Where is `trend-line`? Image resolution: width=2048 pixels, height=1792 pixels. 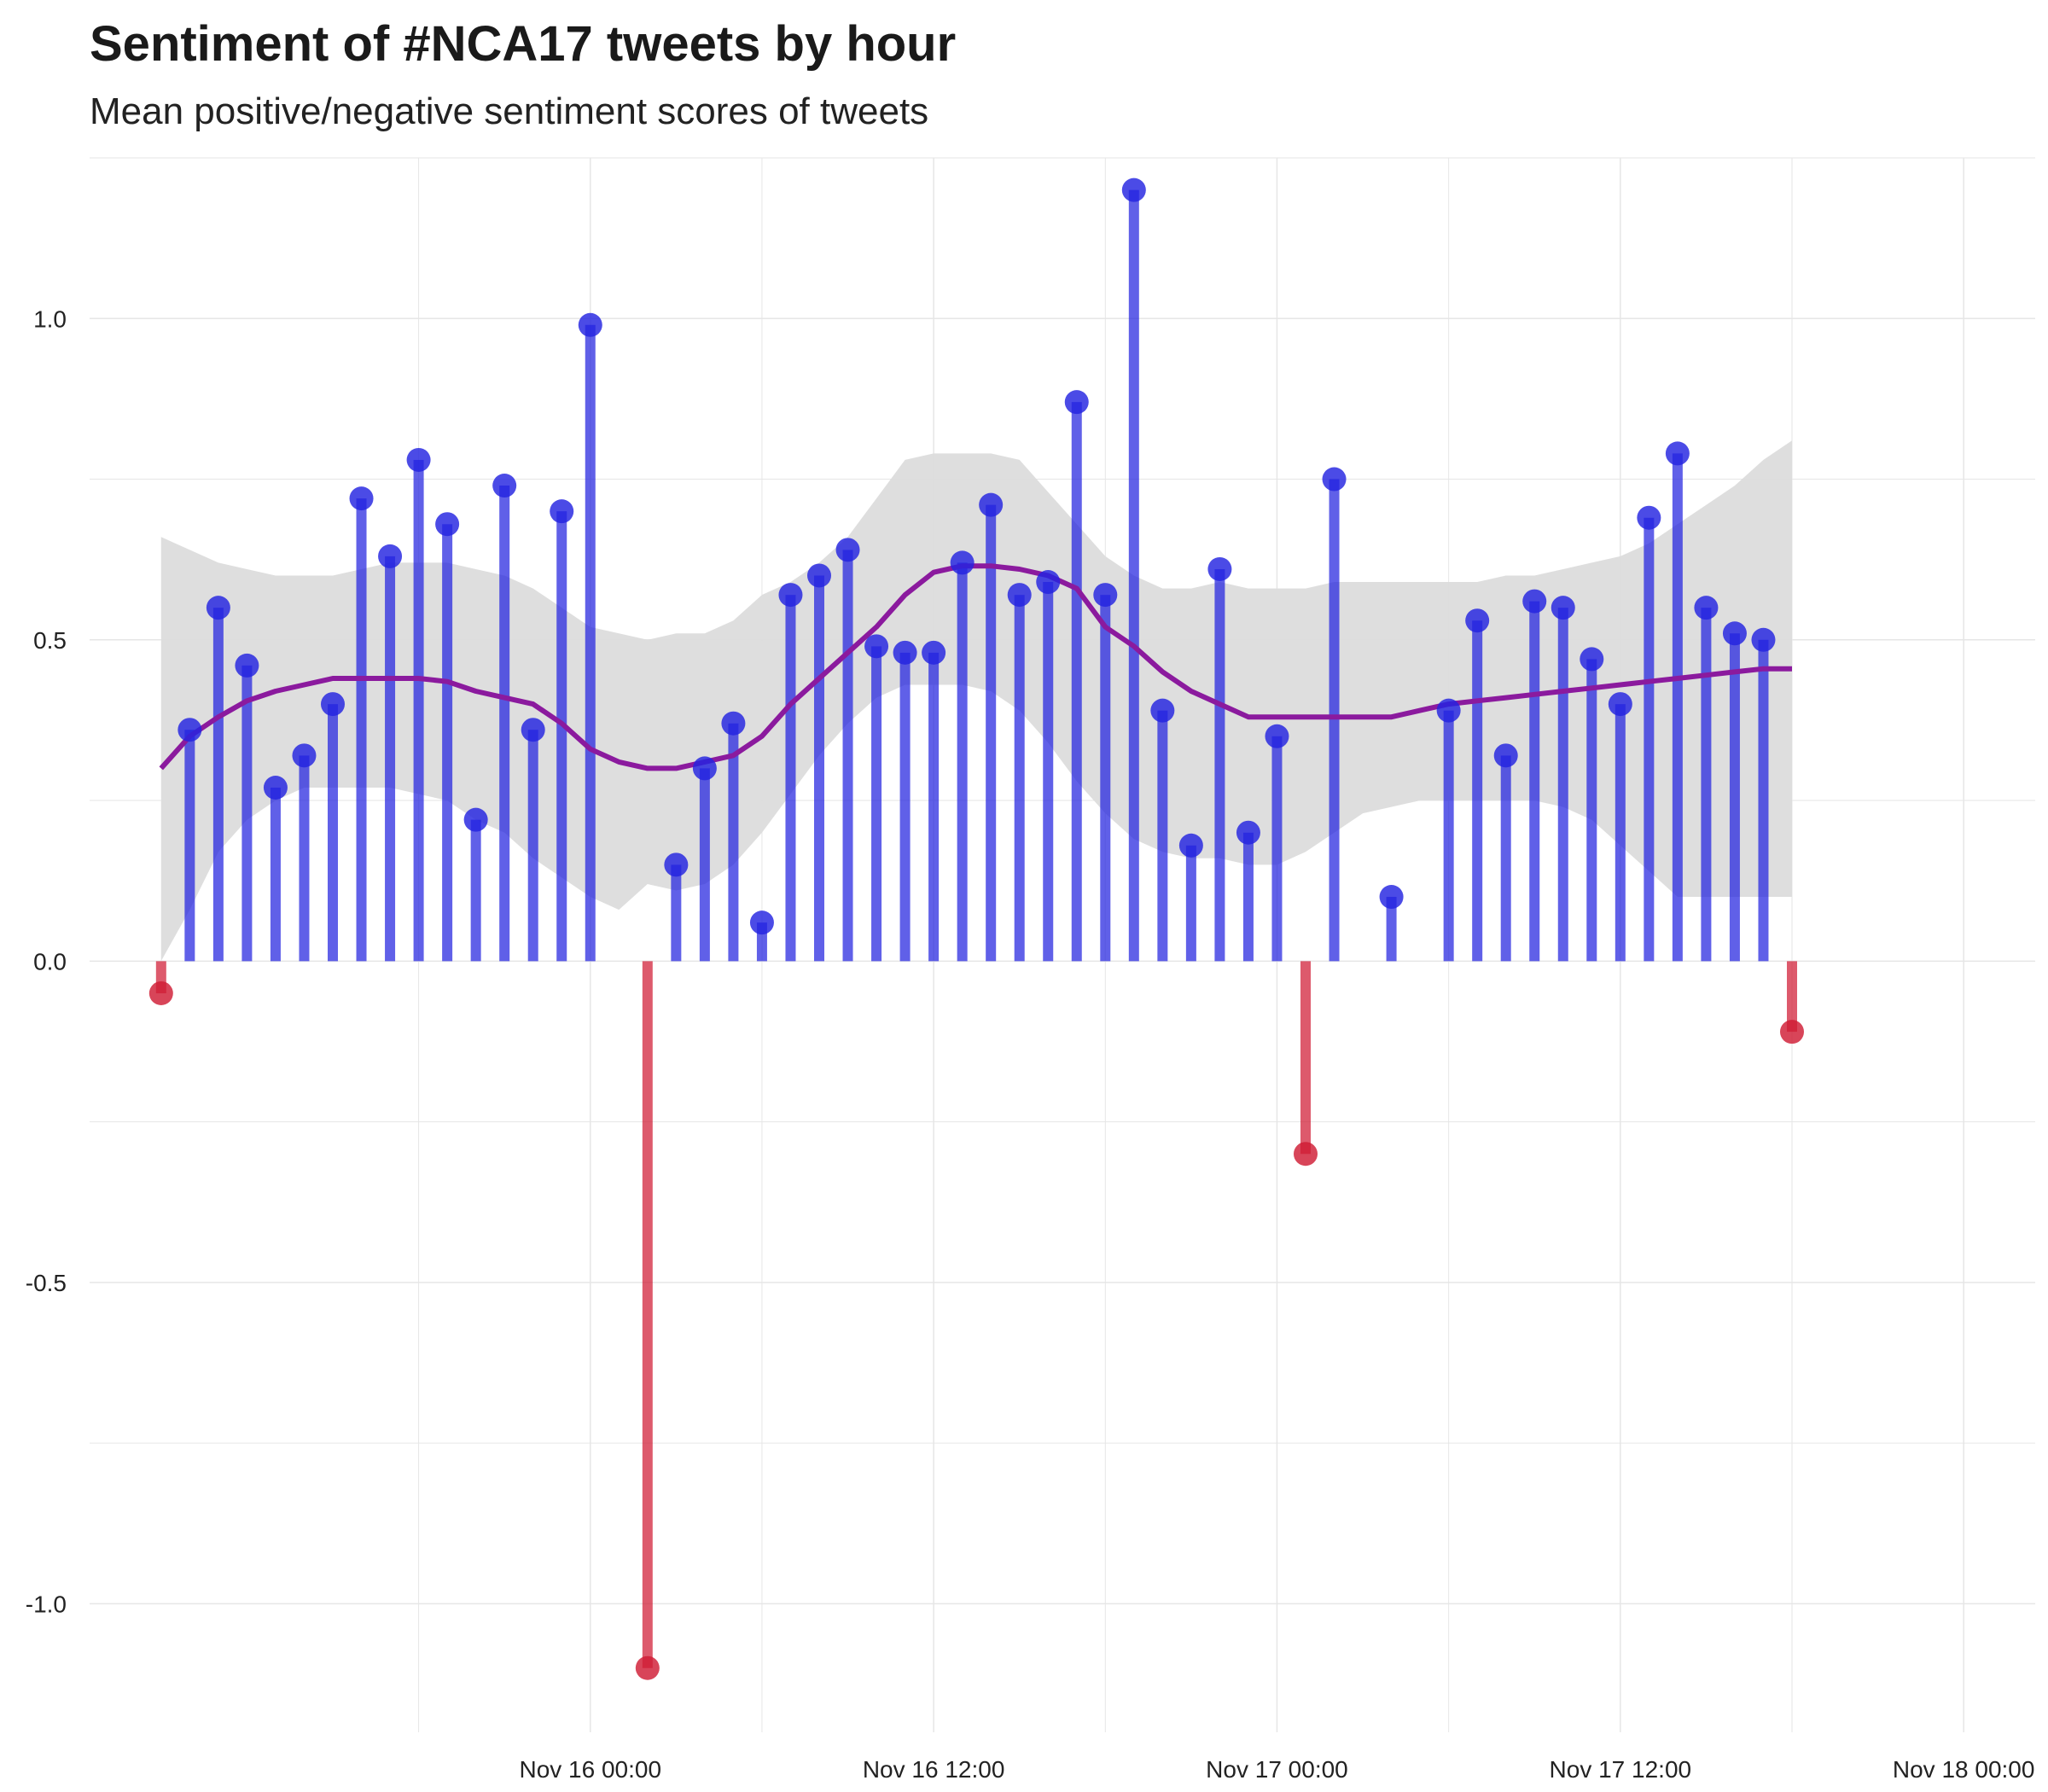
trend-line is located at coordinates (976, 667).